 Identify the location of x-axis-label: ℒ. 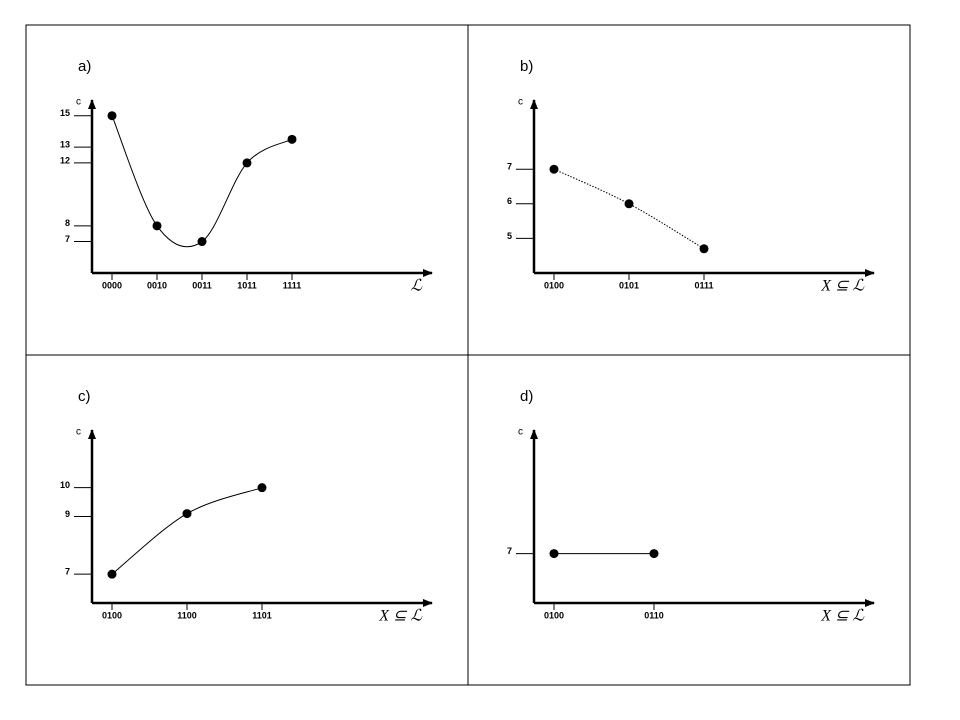
(416, 286).